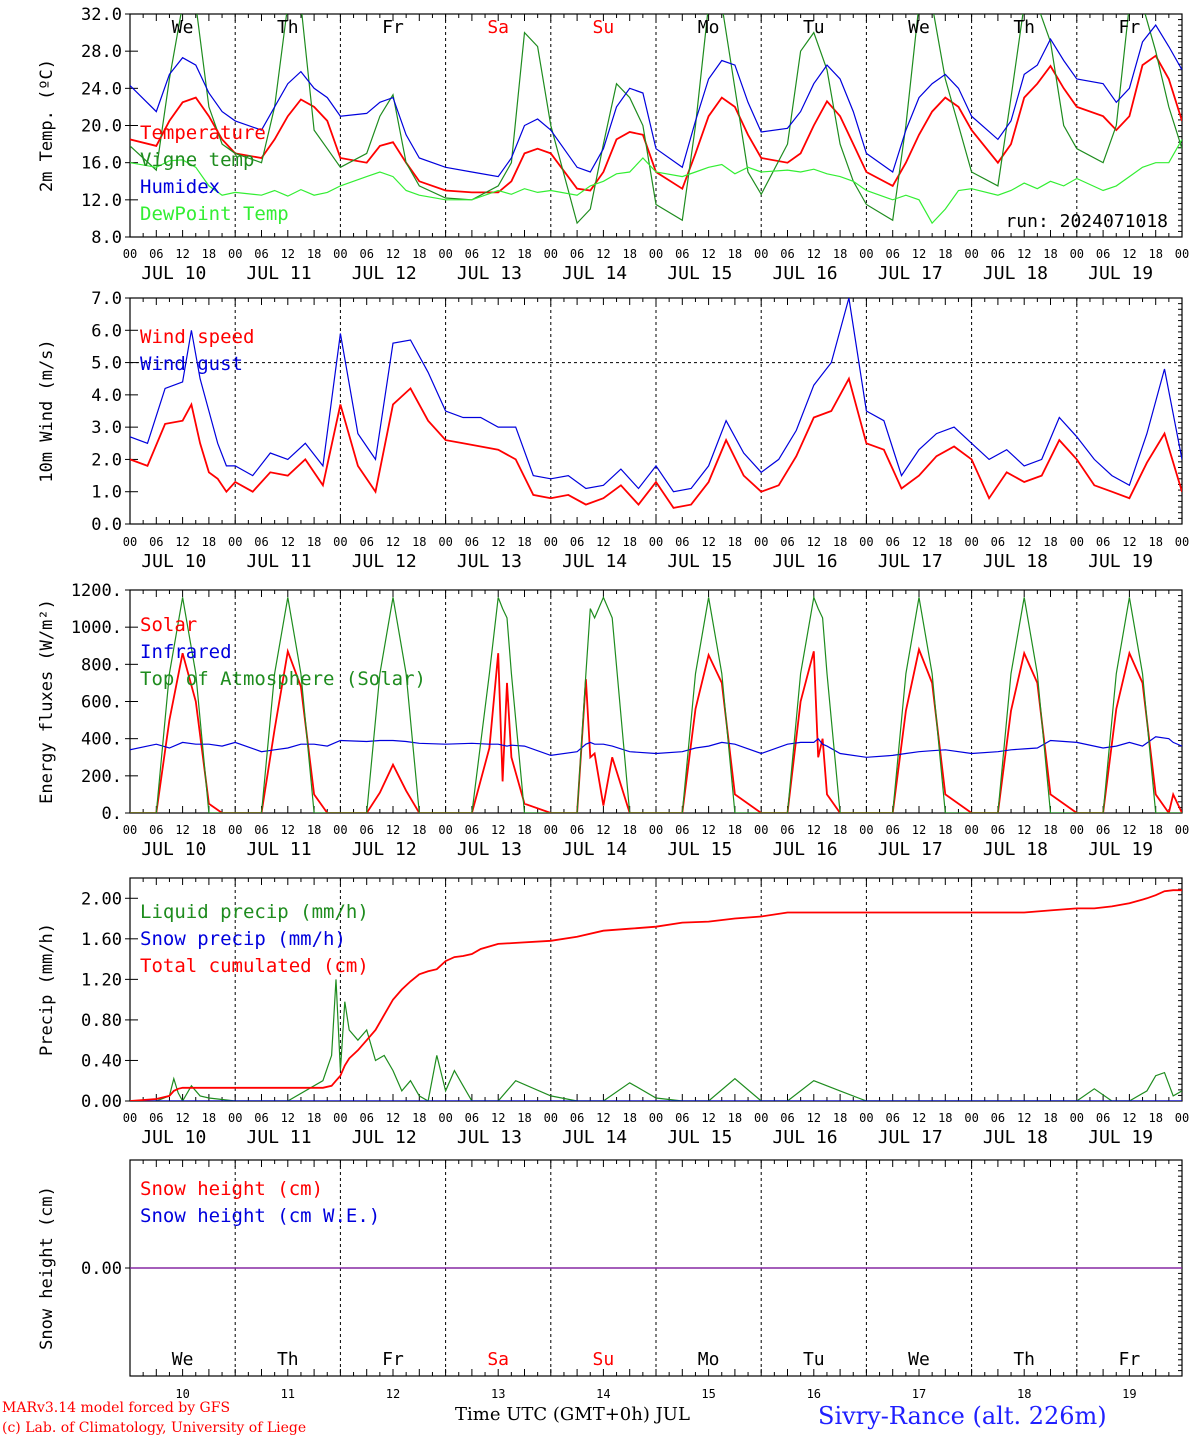 Image resolution: width=1194 pixels, height=1440 pixels. What do you see at coordinates (708, 1394) in the screenshot?
I see `day-number-label: 15` at bounding box center [708, 1394].